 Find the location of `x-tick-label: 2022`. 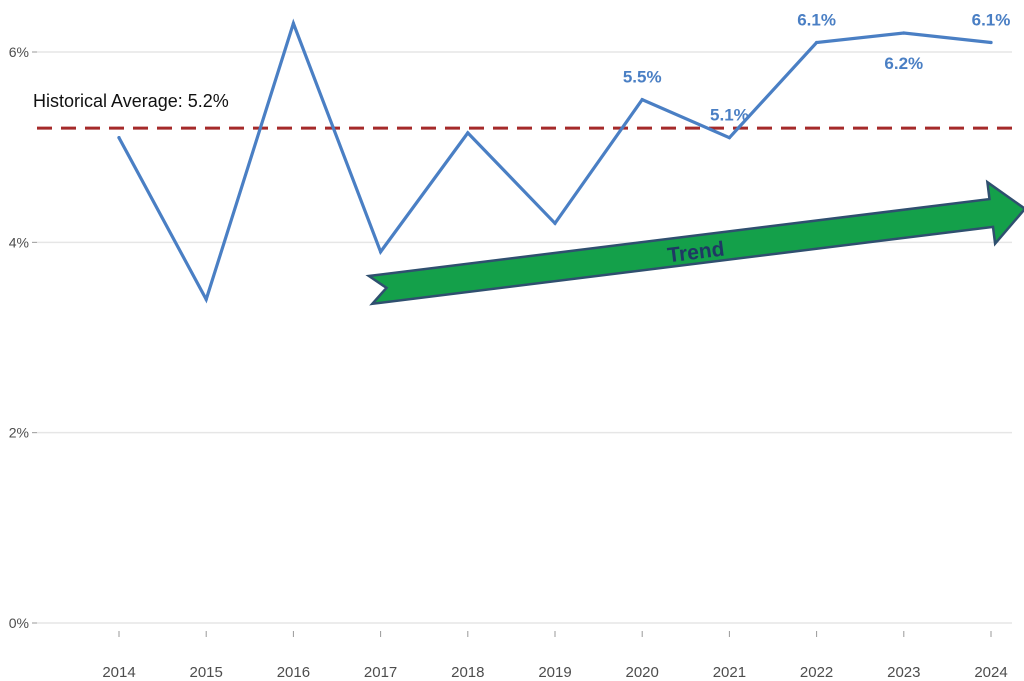

x-tick-label: 2022 is located at coordinates (816, 672).